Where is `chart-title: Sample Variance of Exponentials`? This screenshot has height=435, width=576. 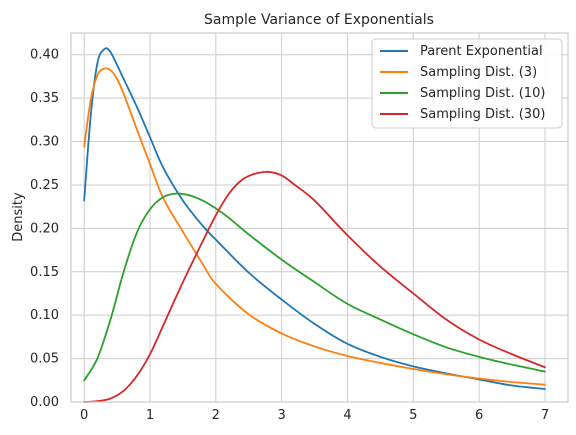
chart-title: Sample Variance of Exponentials is located at coordinates (319, 20).